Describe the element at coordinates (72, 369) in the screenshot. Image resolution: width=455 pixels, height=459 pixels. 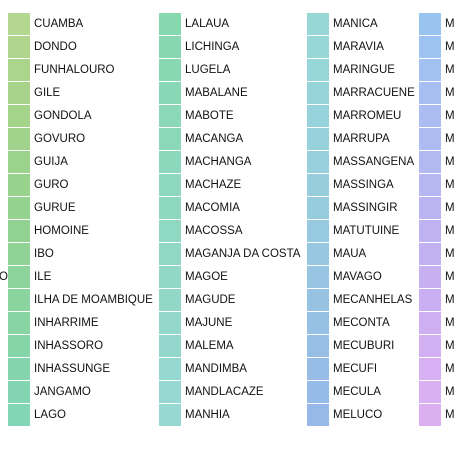
I see `legend-label: INHASSUNGE` at that location.